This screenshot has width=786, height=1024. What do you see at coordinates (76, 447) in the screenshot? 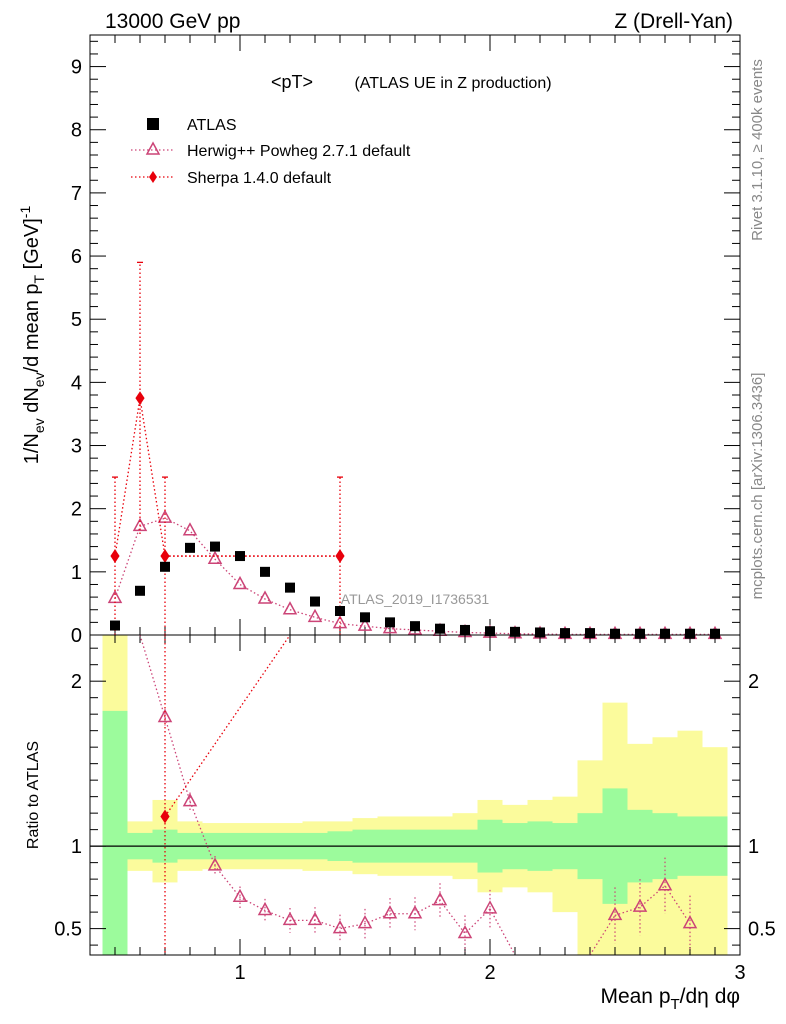
I see `y-tick-label: 3` at bounding box center [76, 447].